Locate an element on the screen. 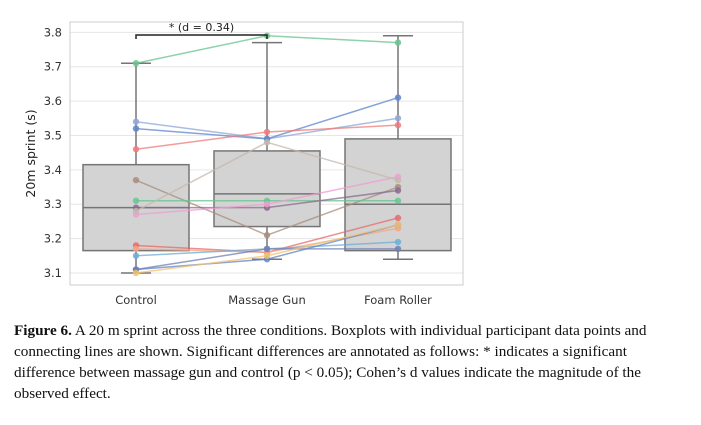 This screenshot has width=701, height=425. y-tick-label: 3.7 is located at coordinates (53, 67).